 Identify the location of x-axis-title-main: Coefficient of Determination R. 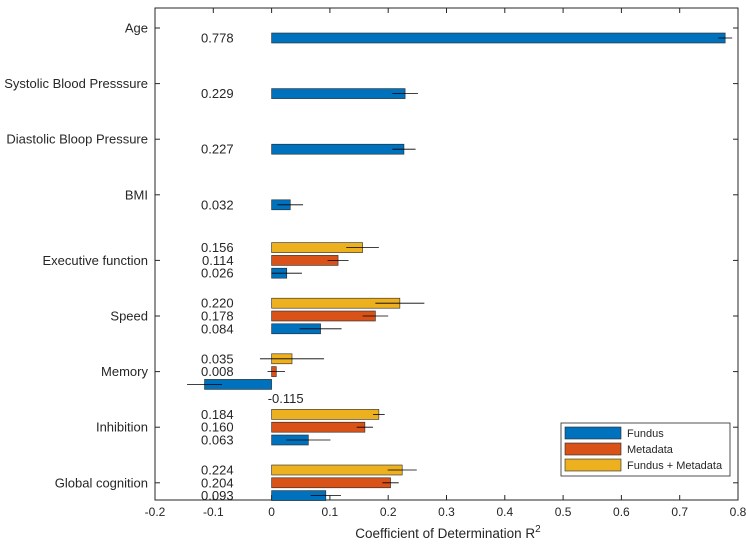
(445, 533).